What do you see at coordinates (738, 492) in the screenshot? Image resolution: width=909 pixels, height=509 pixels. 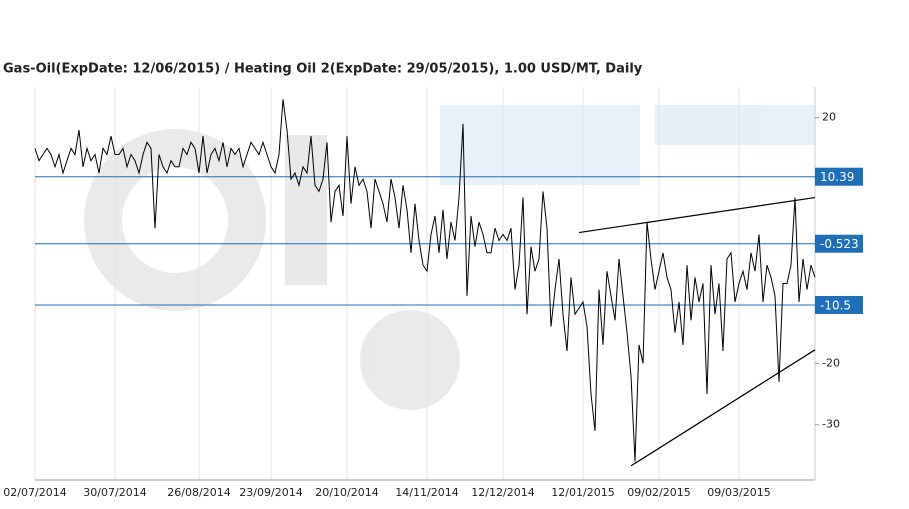 I see `x-tick-label: 09/03/2015` at bounding box center [738, 492].